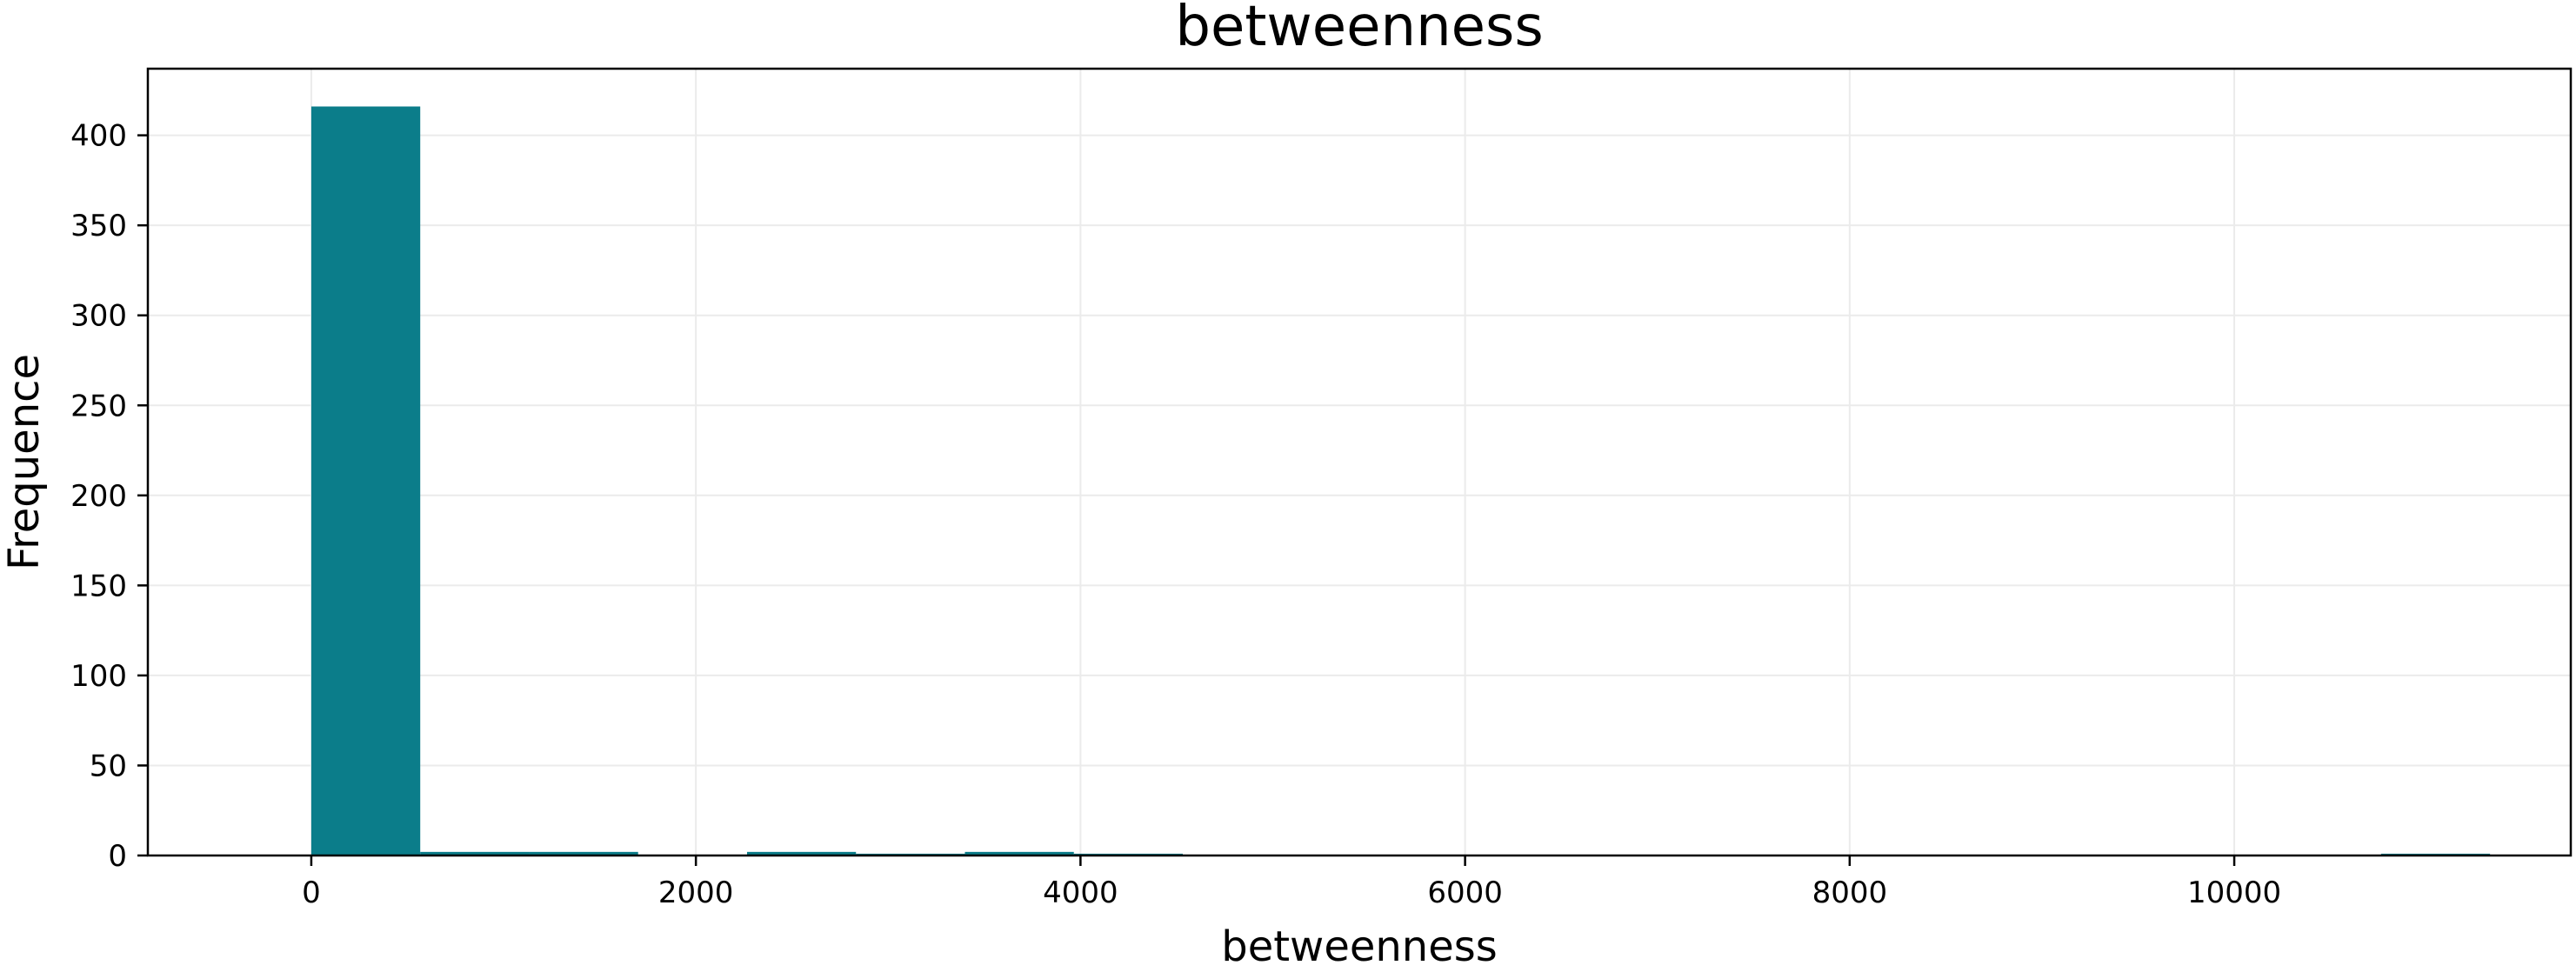 The width and height of the screenshot is (2576, 972). What do you see at coordinates (1080, 892) in the screenshot?
I see `x-tick-label: 4000` at bounding box center [1080, 892].